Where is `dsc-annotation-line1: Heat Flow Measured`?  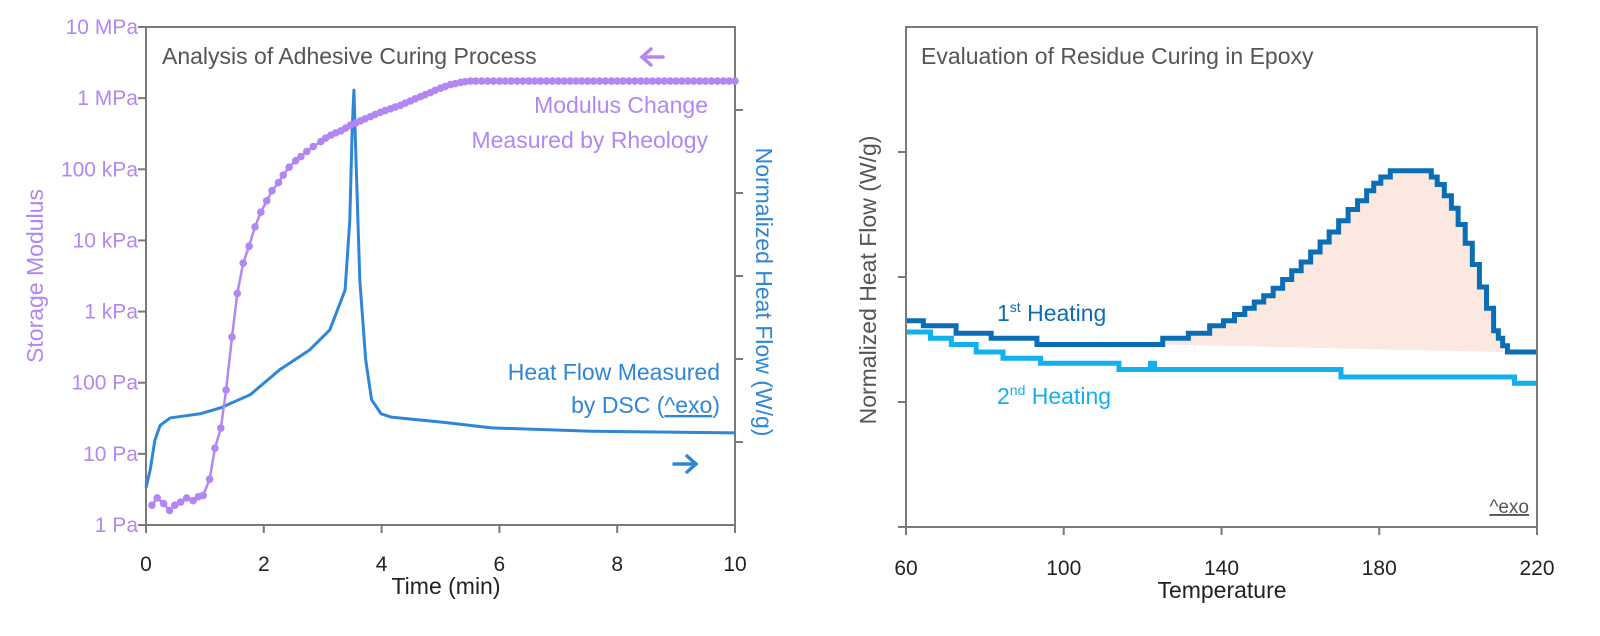 dsc-annotation-line1: Heat Flow Measured is located at coordinates (614, 372).